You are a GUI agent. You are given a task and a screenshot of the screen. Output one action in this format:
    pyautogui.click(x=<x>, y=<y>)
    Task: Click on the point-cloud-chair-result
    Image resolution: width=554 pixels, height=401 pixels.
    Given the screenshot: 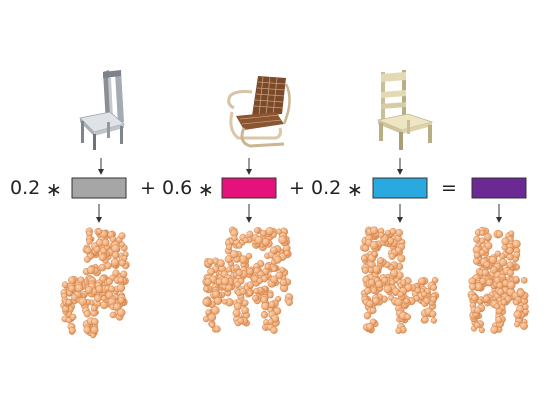 What is the action you would take?
    pyautogui.click(x=498, y=280)
    